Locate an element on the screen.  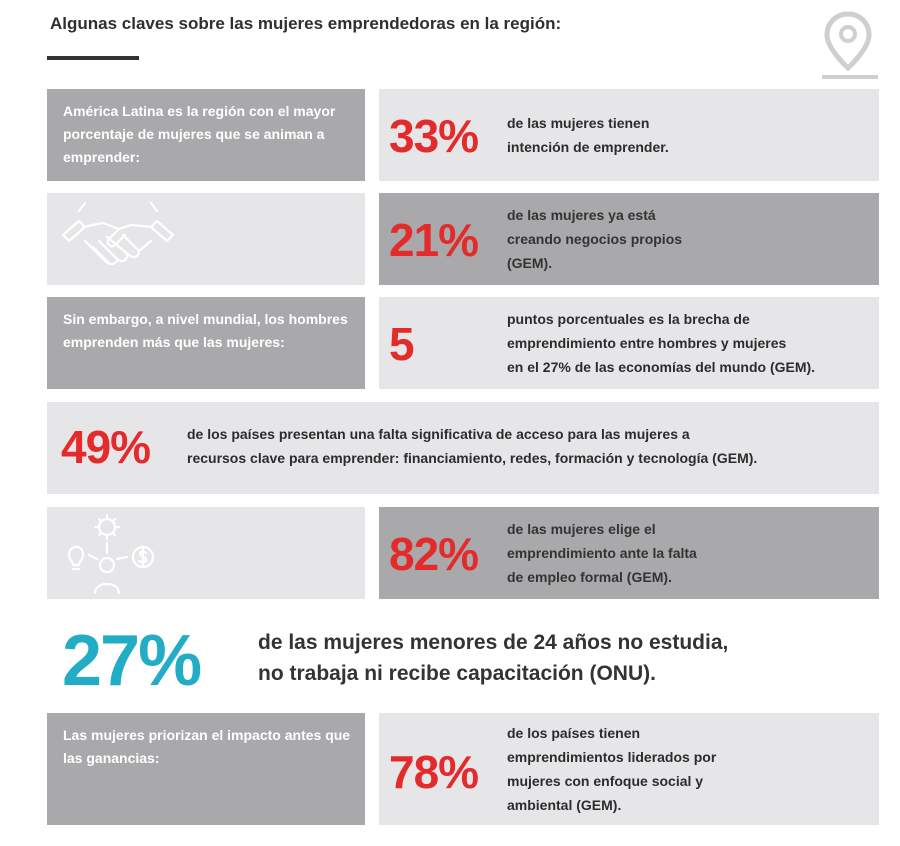
row2-stat: 21% is located at coordinates (434, 240).